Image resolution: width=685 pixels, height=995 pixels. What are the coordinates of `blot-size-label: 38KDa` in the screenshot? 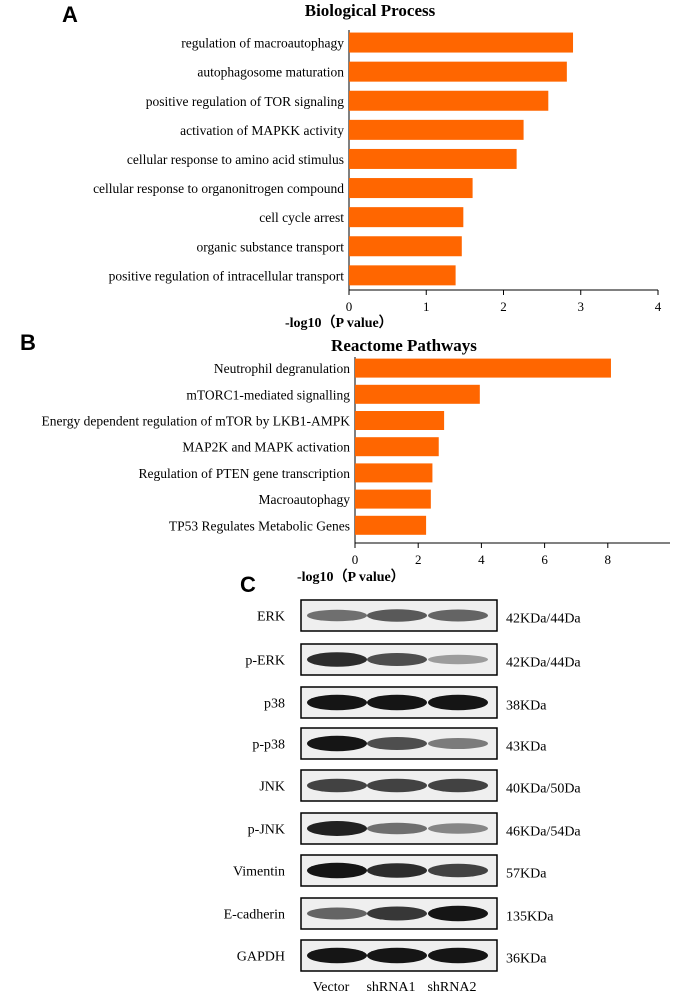 It's located at (526, 706).